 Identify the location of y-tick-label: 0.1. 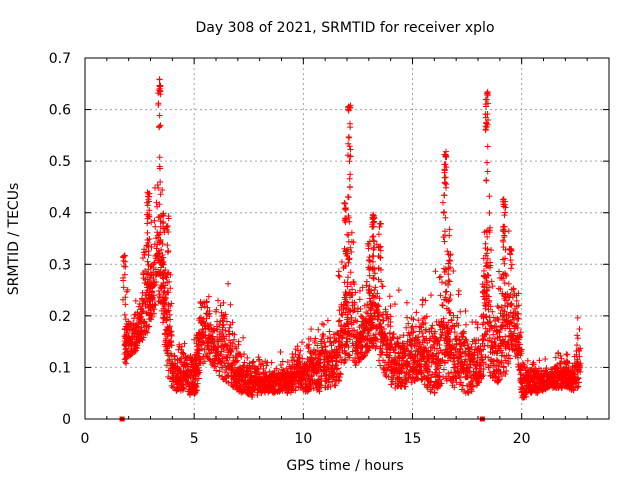
(60, 368).